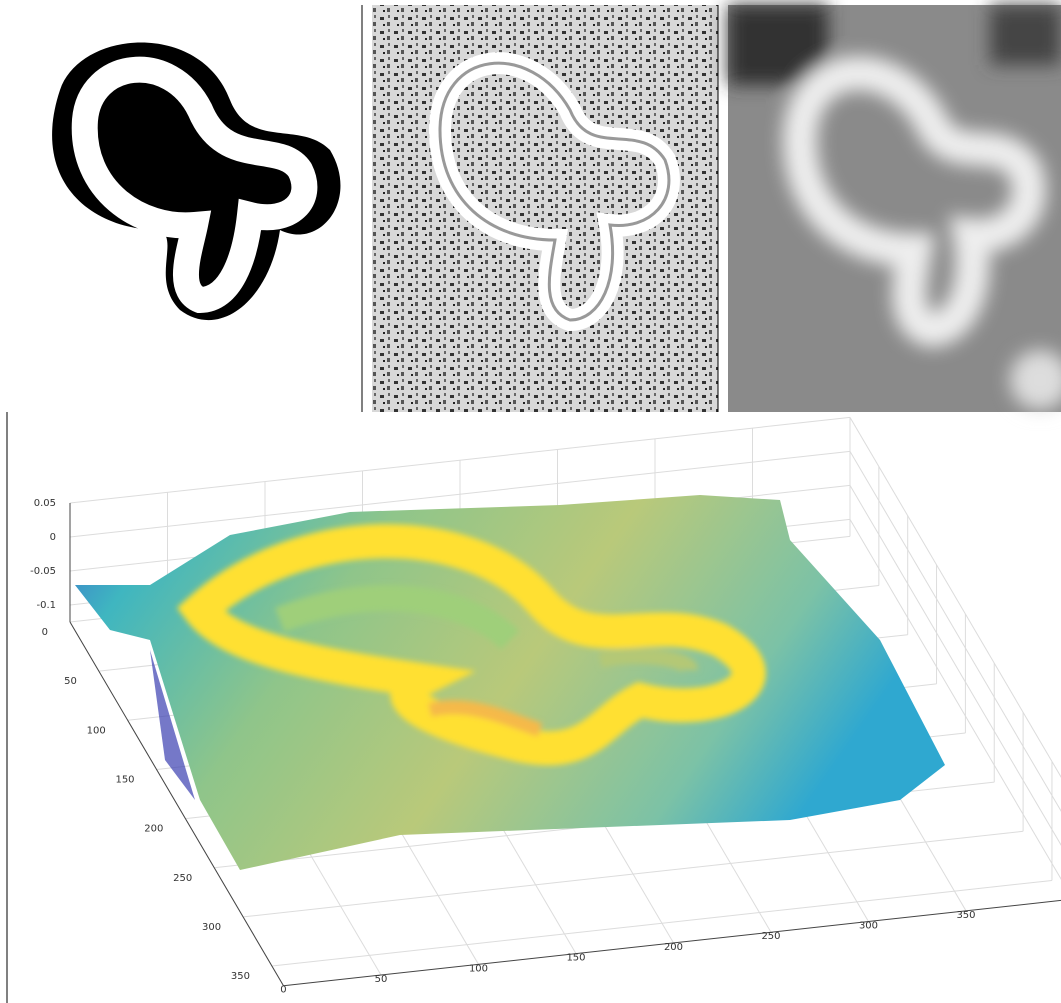 The image size is (1061, 1003). I want to click on x-tick-label: 300, so click(868, 926).